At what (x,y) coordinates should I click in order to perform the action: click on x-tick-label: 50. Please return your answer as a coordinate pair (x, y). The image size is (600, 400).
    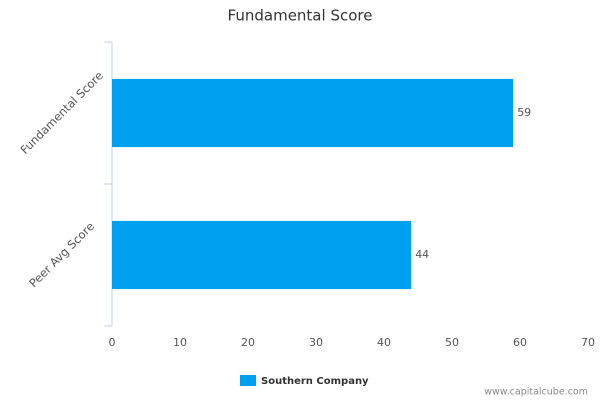
    Looking at the image, I should click on (452, 342).